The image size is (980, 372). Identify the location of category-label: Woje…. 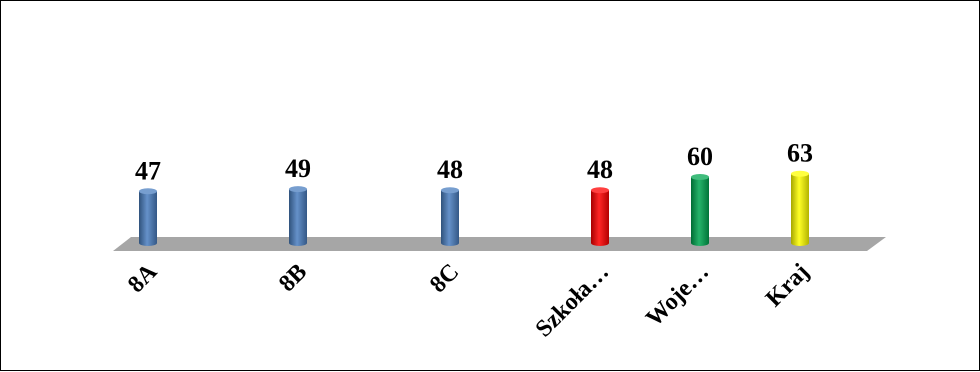
(677, 295).